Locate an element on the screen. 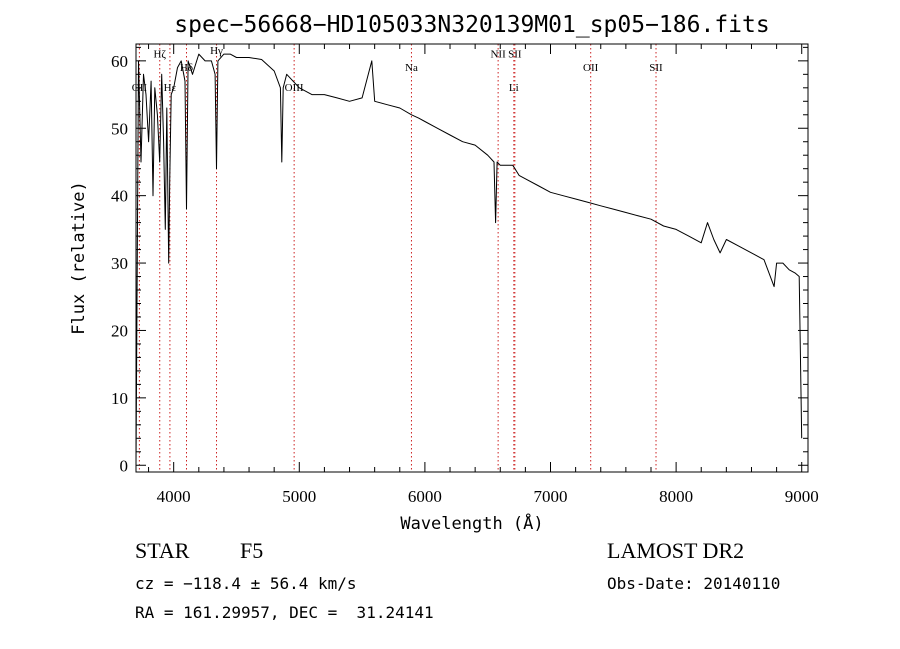 The image size is (900, 649). x-tick-label: 8000 is located at coordinates (676, 496).